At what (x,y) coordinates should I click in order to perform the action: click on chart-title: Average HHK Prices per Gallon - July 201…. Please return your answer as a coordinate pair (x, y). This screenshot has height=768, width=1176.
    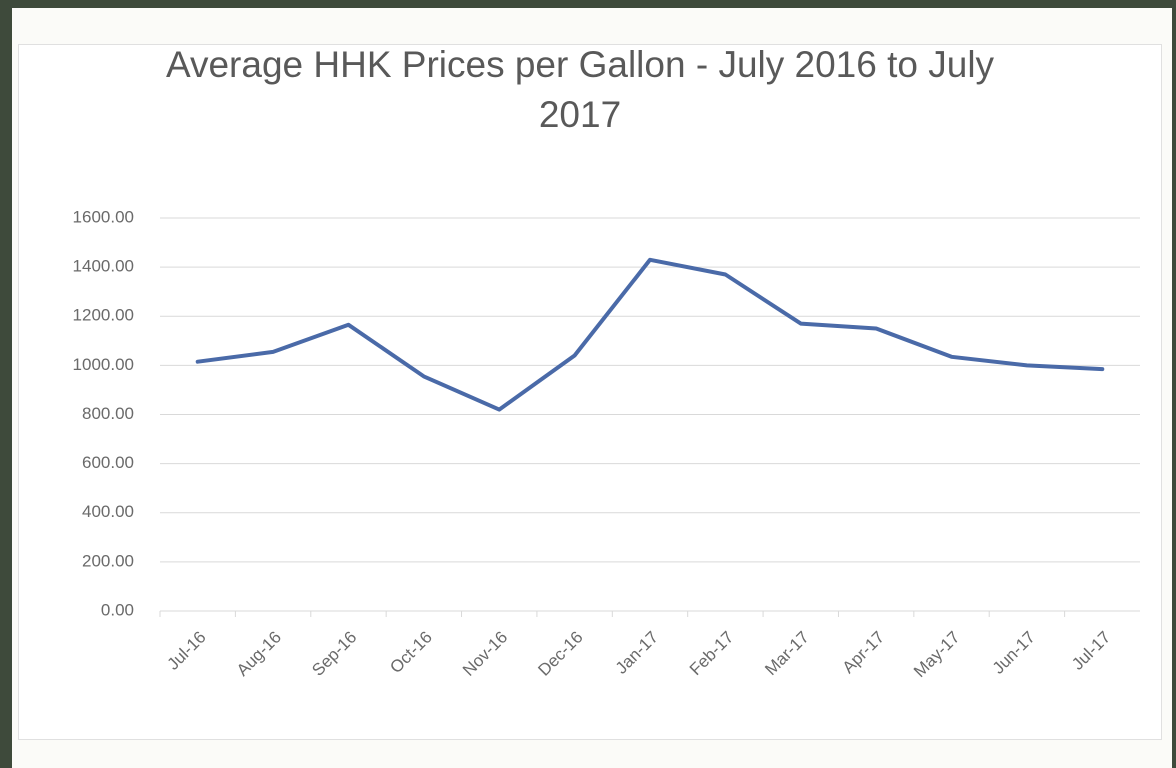
    Looking at the image, I should click on (580, 89).